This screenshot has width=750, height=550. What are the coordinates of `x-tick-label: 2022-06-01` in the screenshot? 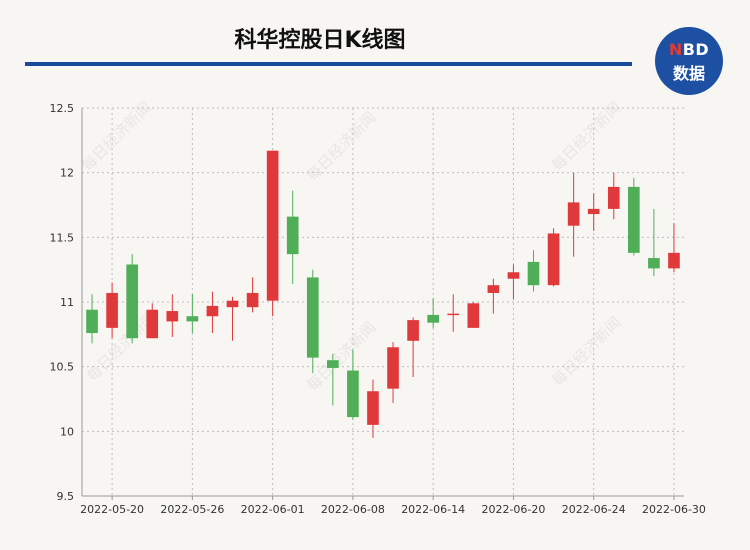 It's located at (273, 509).